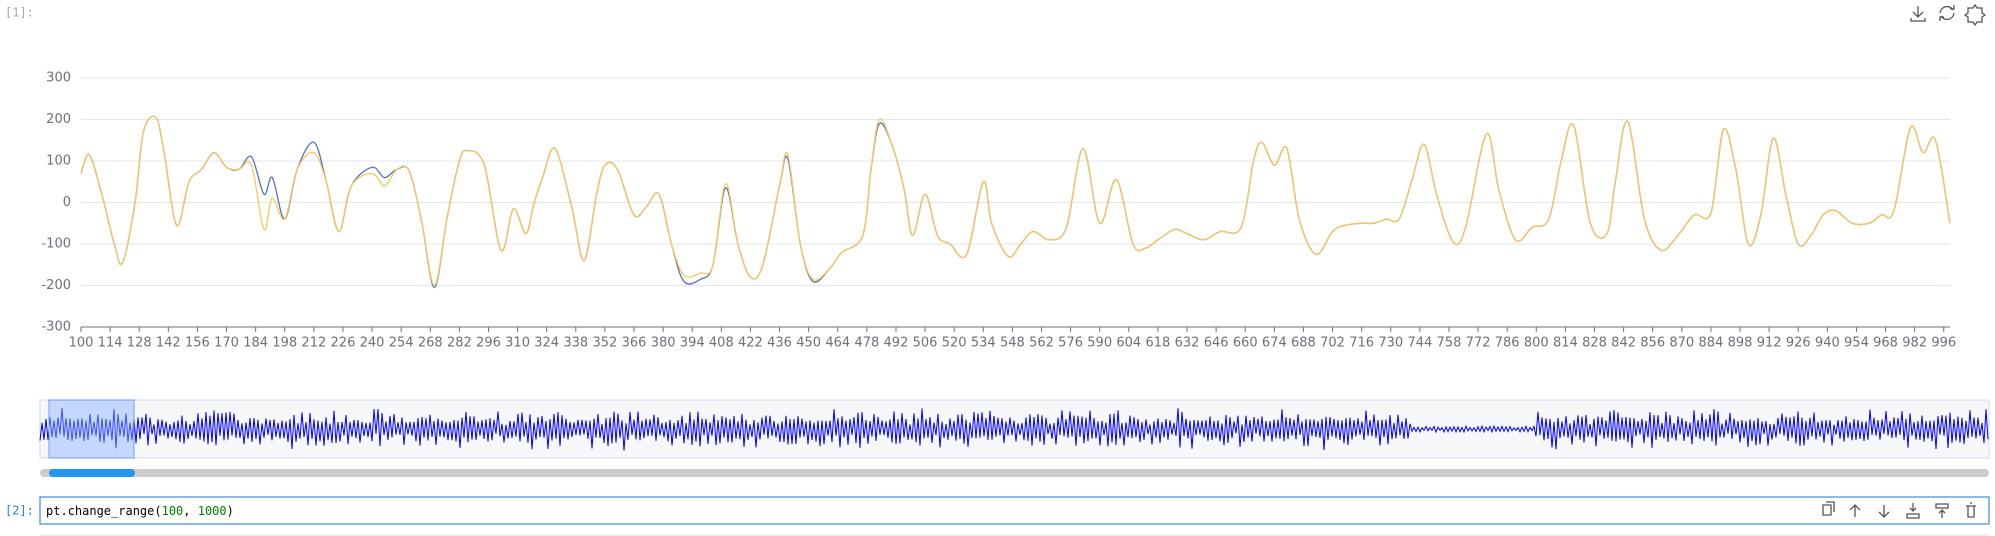  What do you see at coordinates (779, 343) in the screenshot?
I see `x-tick-label: 436` at bounding box center [779, 343].